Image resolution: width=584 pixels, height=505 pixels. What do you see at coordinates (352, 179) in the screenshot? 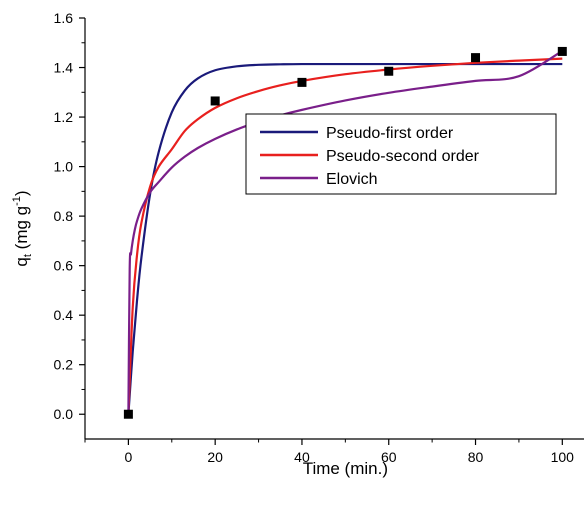
I see `legend-label-elovich: Elovich` at bounding box center [352, 179].